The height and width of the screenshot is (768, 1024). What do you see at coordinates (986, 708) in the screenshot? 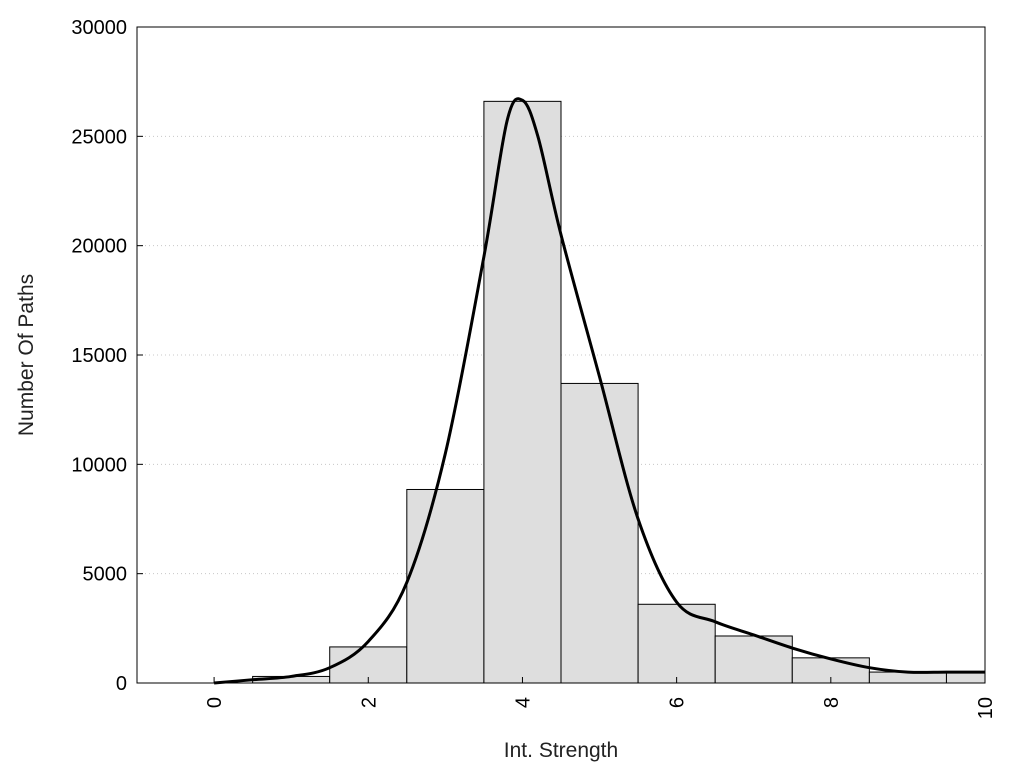
I see `x-tick-label: 10` at bounding box center [986, 708].